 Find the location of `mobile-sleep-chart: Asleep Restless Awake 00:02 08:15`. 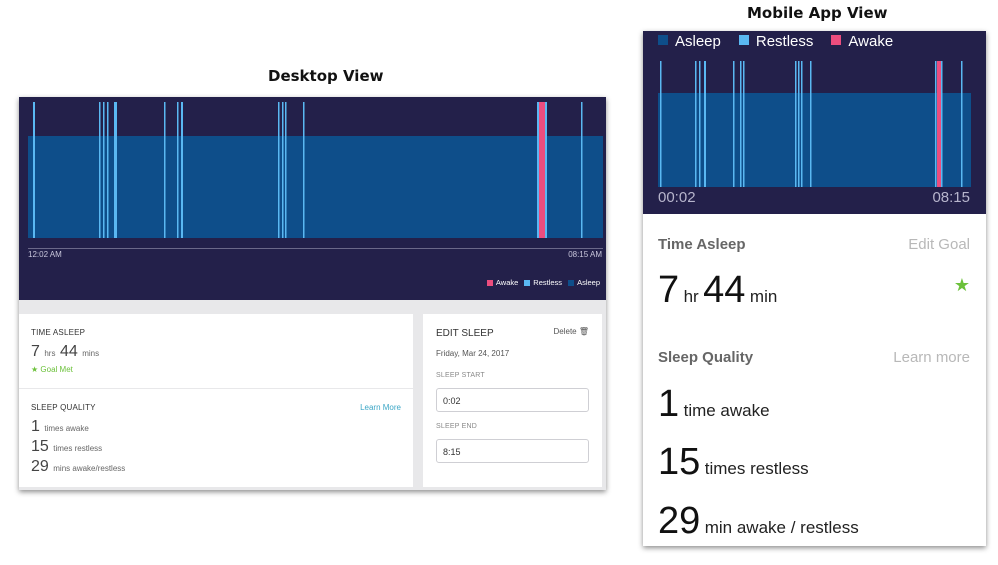

mobile-sleep-chart: Asleep Restless Awake 00:02 08:15 is located at coordinates (814, 122).